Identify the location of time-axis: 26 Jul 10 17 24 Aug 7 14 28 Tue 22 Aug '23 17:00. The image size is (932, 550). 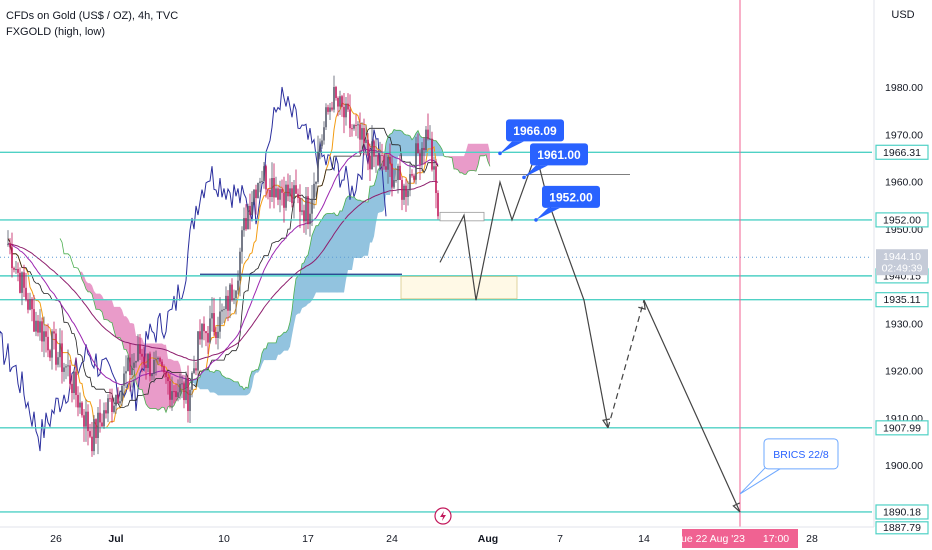
(437, 537).